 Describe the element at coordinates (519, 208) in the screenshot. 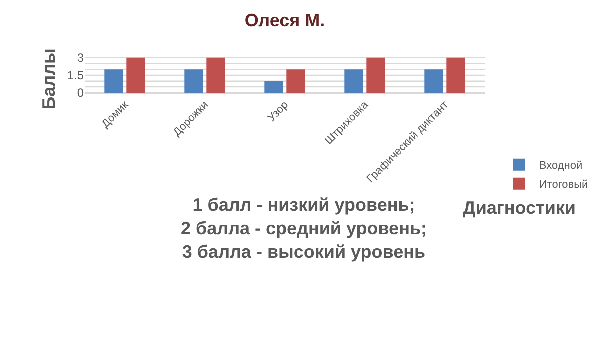

I see `x-axis-title: Диагностики` at that location.